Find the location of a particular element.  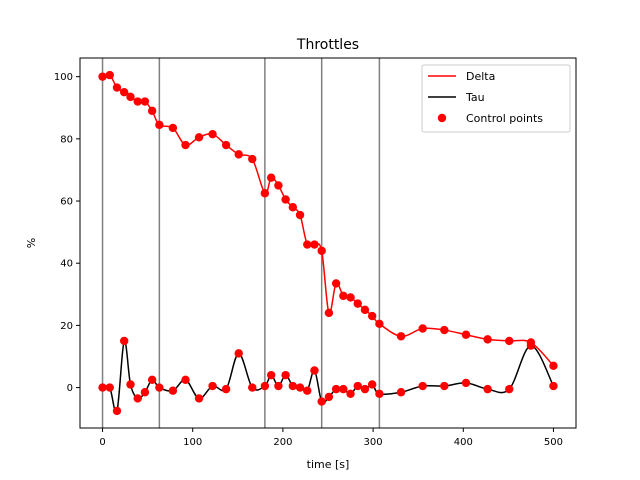

legend-box is located at coordinates (496, 98).